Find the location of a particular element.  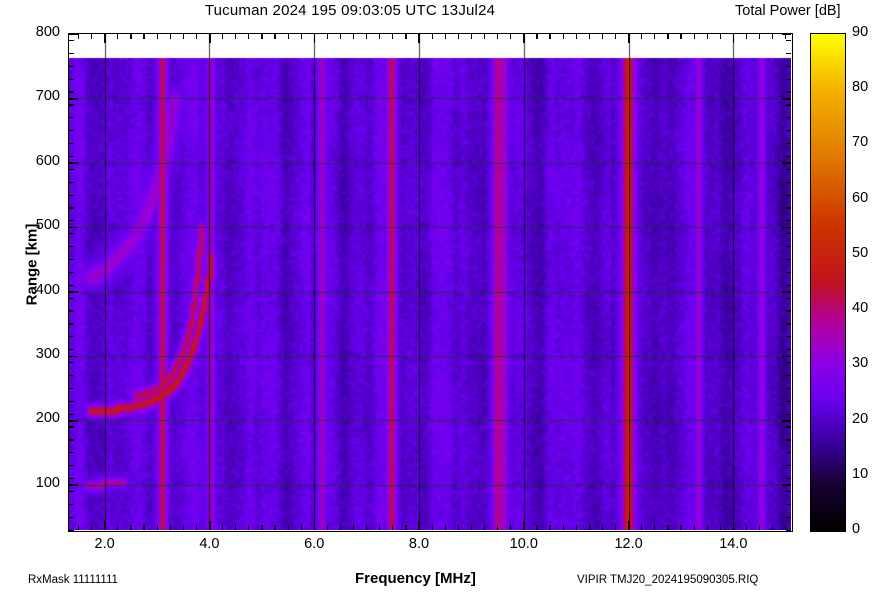

colorbar-tick-label: 70 is located at coordinates (860, 142).